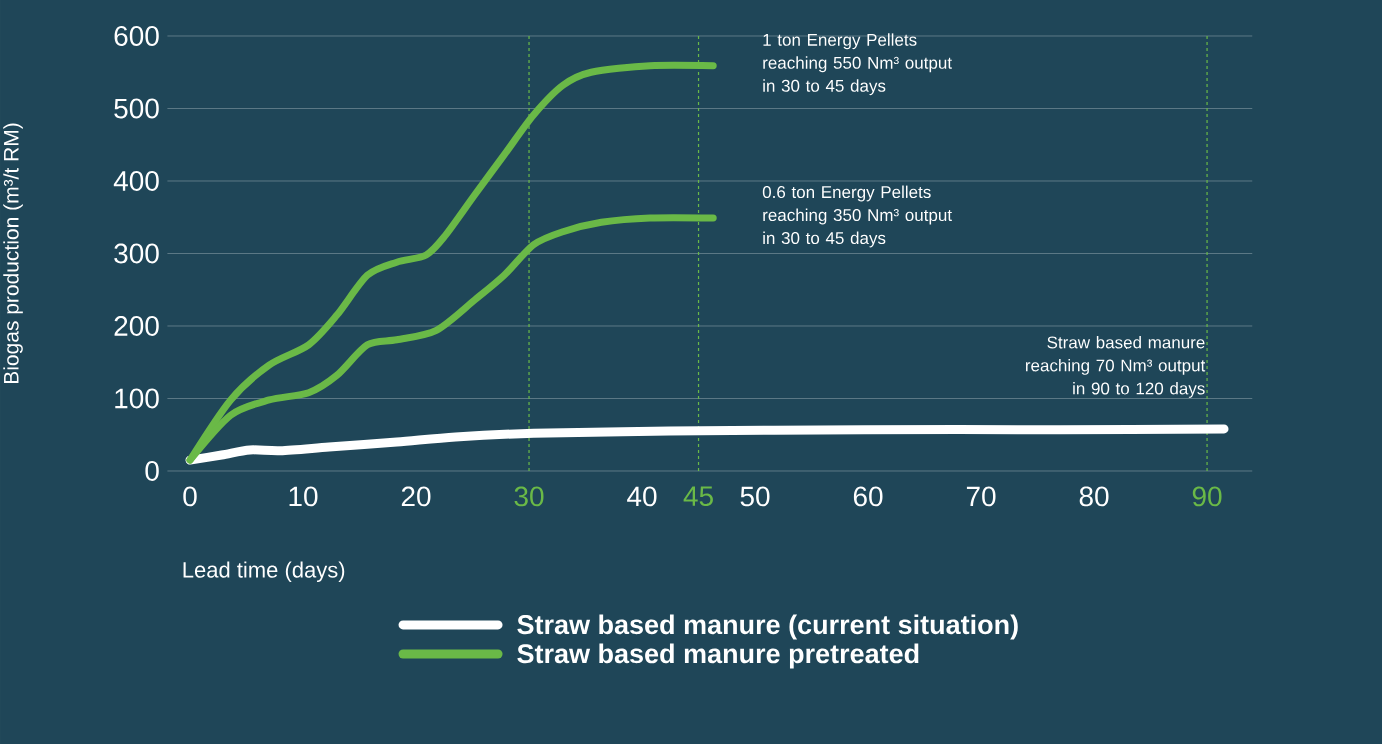  Describe the element at coordinates (642, 496) in the screenshot. I see `x-tick-label: 40` at that location.